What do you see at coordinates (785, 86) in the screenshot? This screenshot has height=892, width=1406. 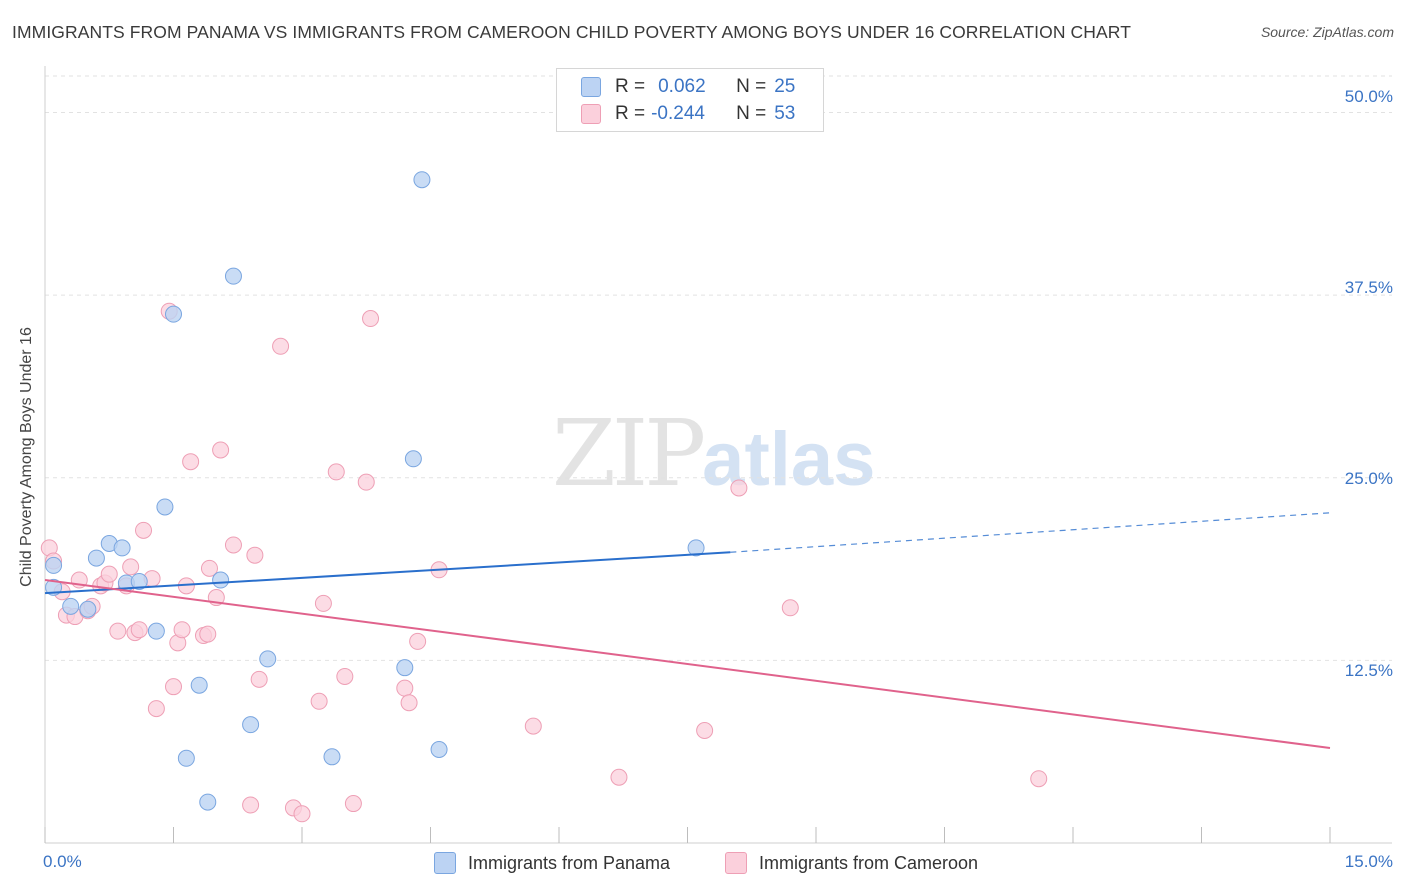 I see `n-value: 25` at bounding box center [785, 86].